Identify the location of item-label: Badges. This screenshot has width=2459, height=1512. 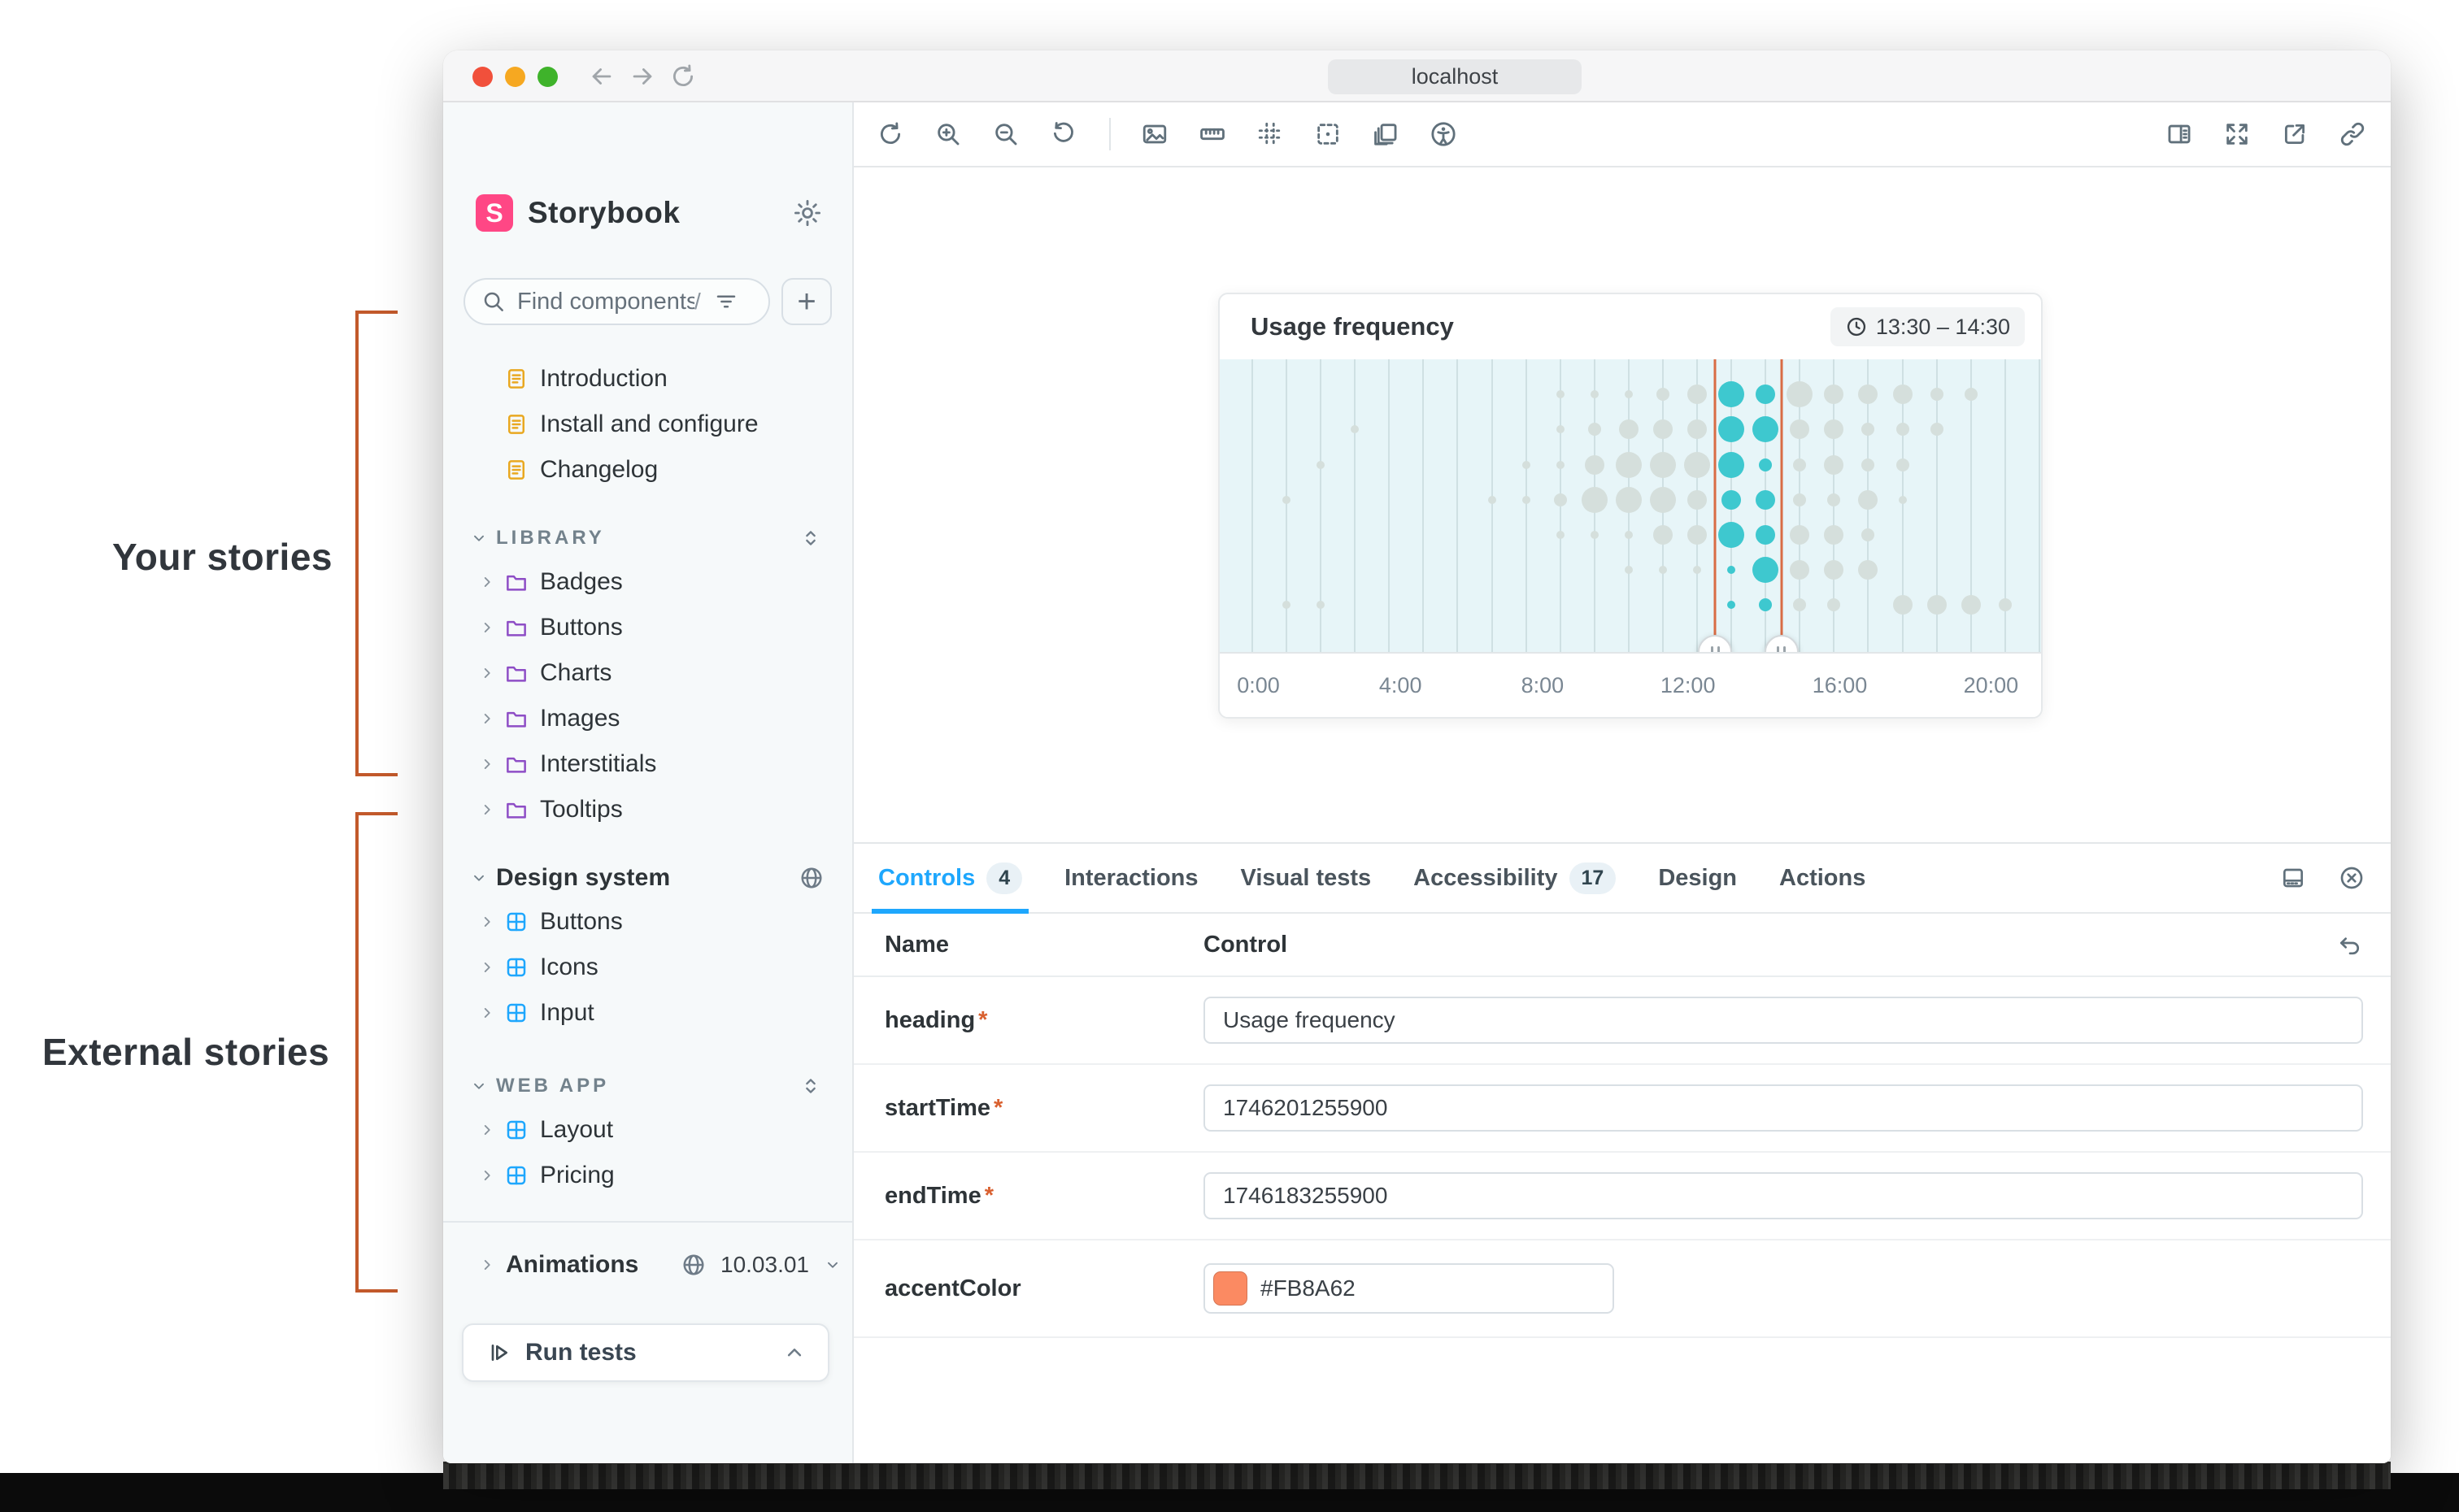
(581, 581).